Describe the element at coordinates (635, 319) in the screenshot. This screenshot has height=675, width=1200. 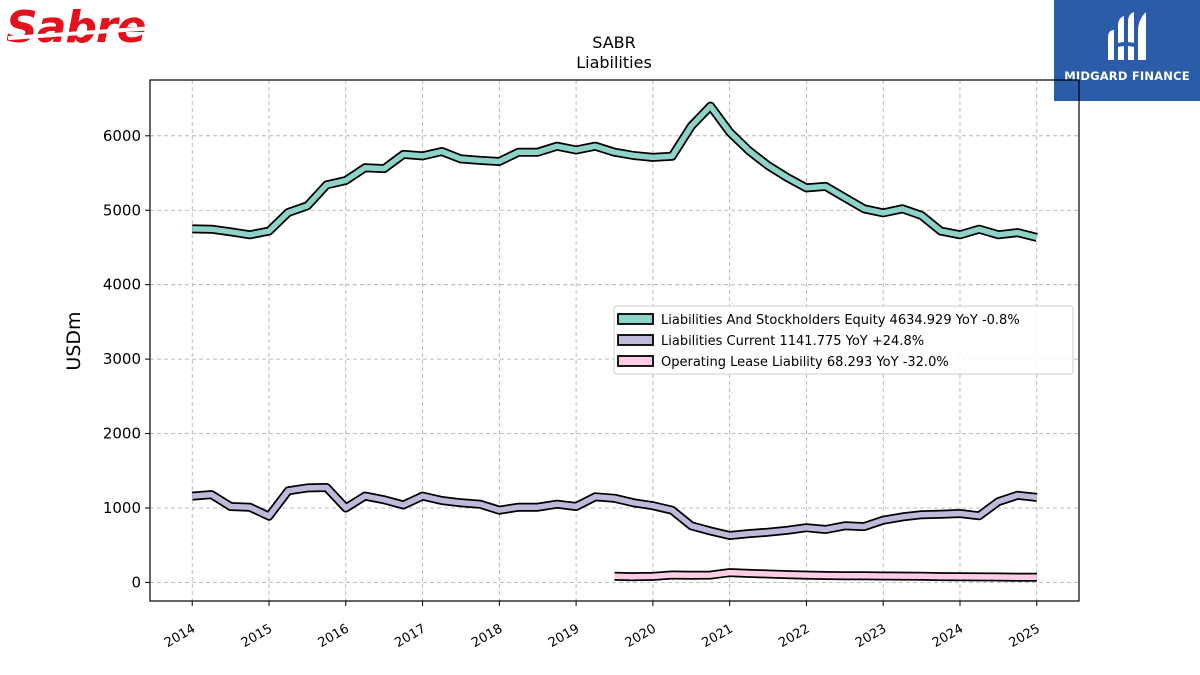
I see `legend-swatch-liabilities-and-stockholders-equity` at that location.